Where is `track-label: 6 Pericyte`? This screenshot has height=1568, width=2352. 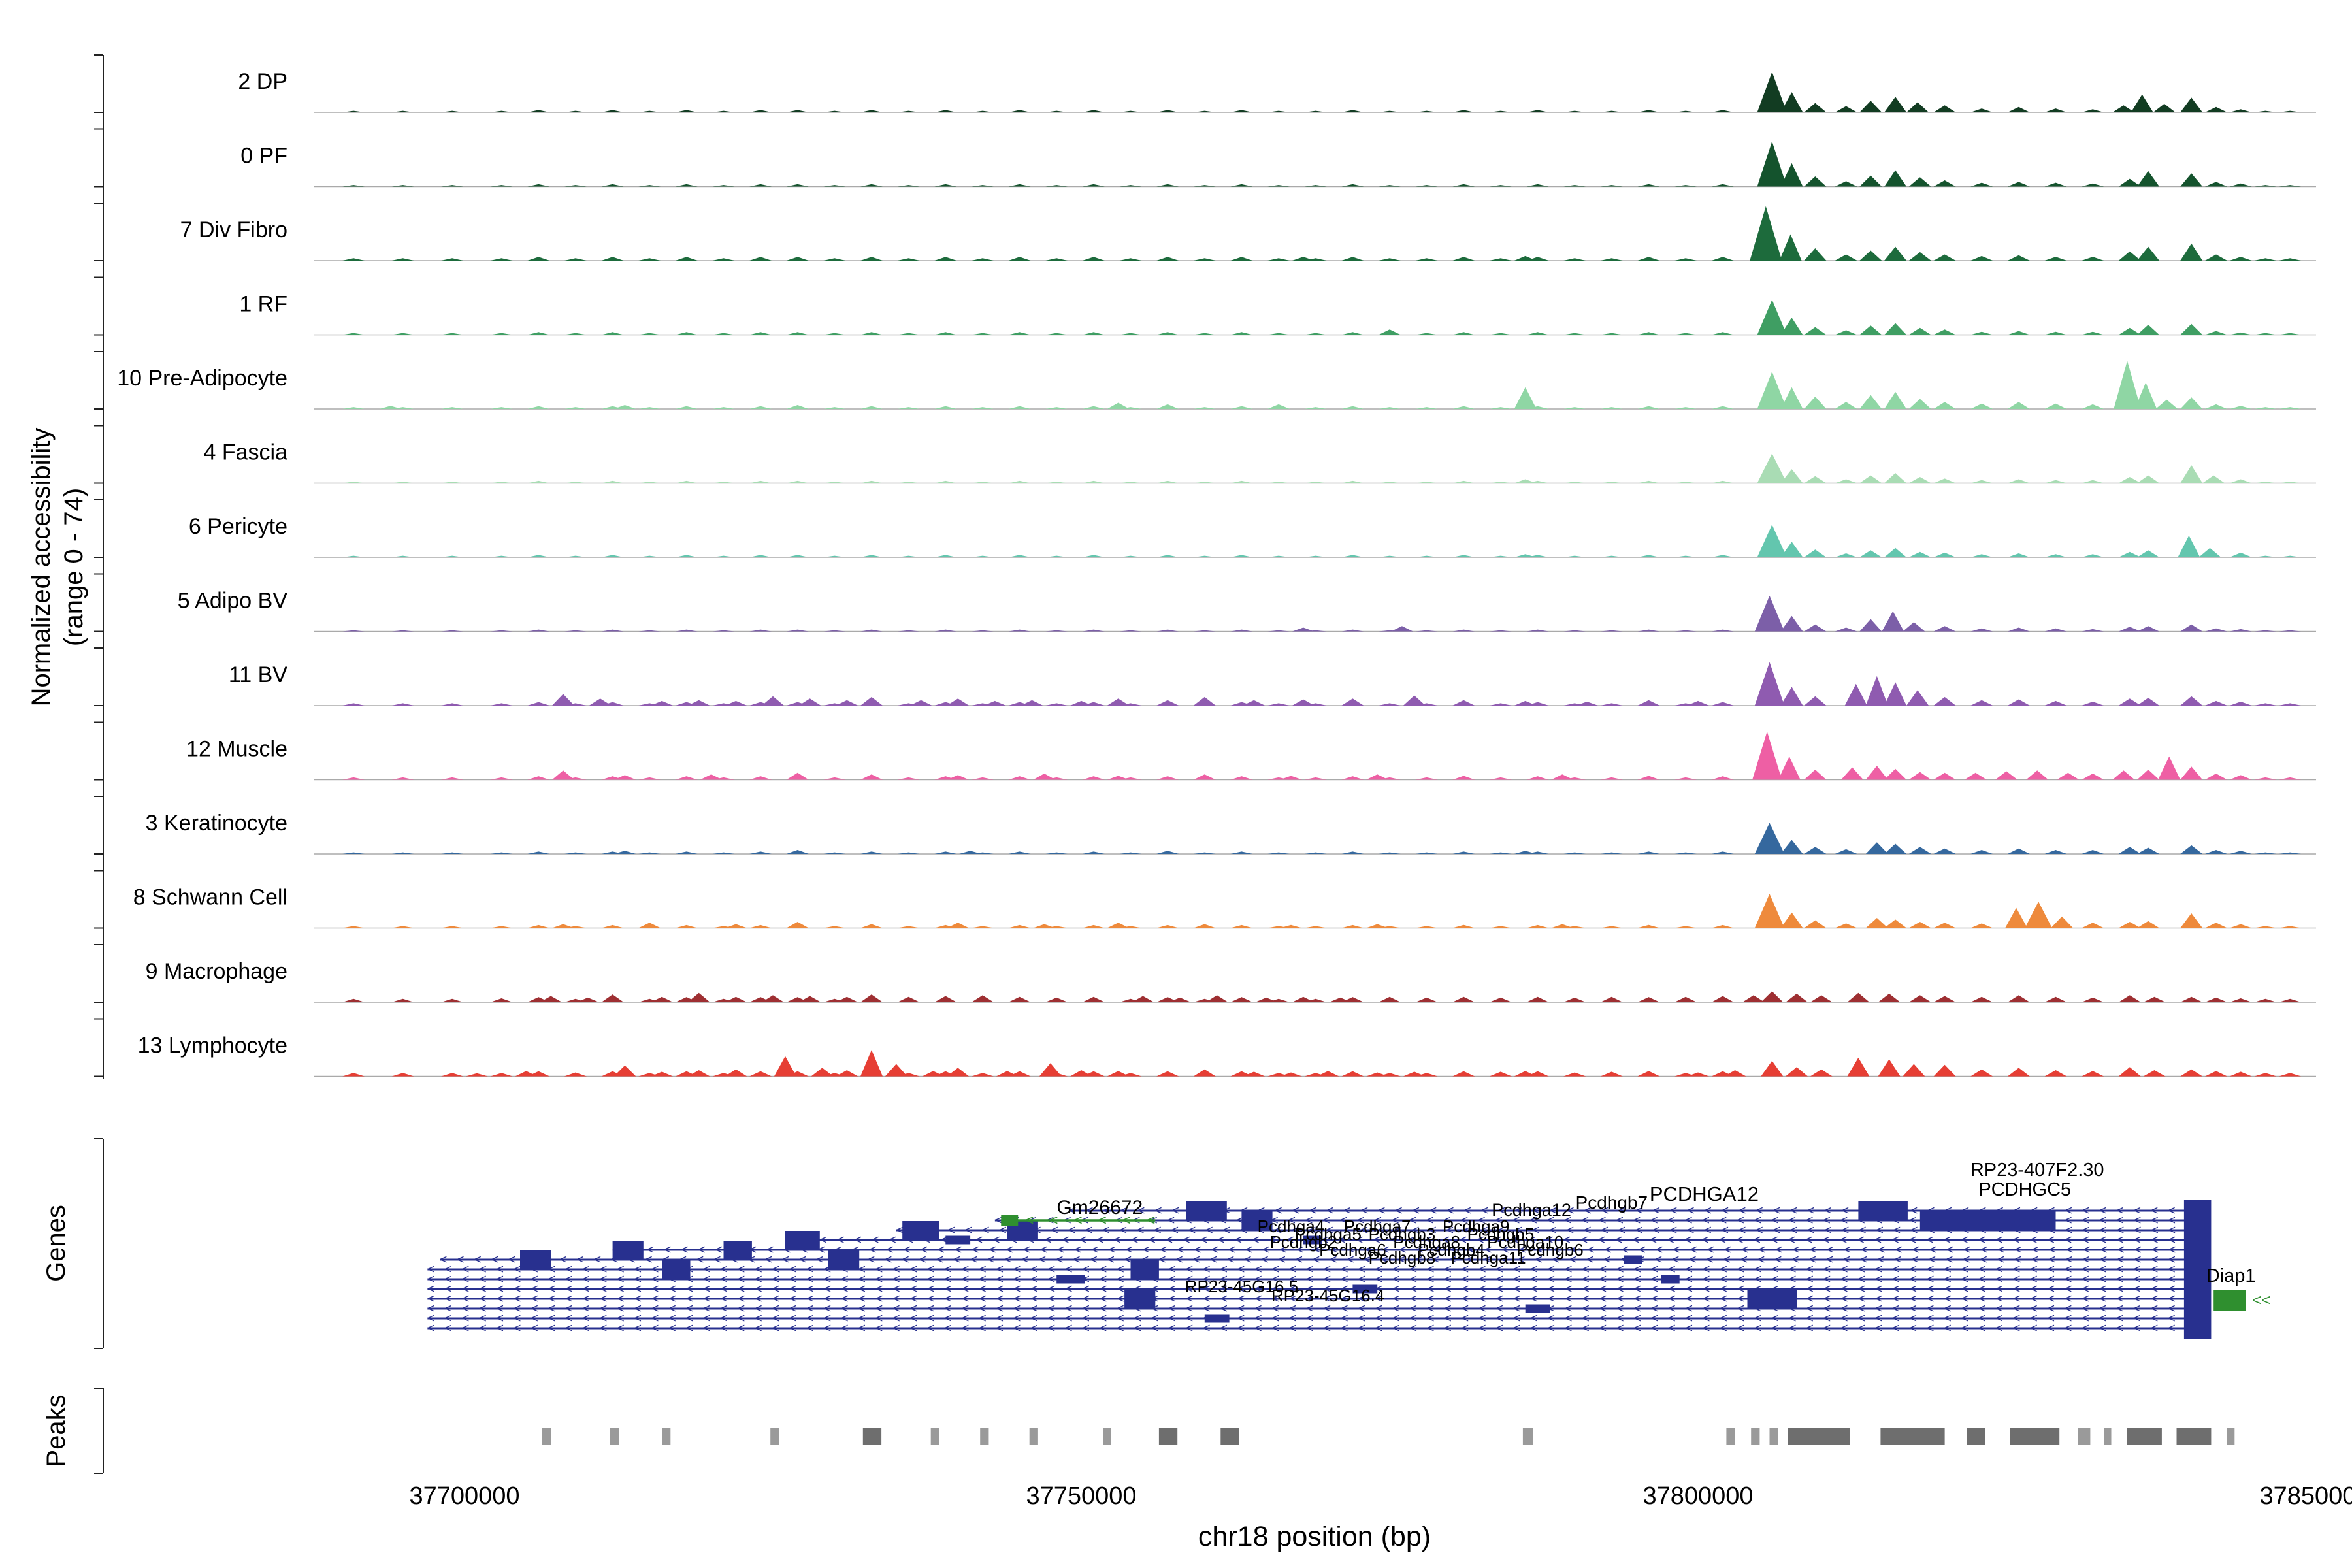 track-label: 6 Pericyte is located at coordinates (238, 526).